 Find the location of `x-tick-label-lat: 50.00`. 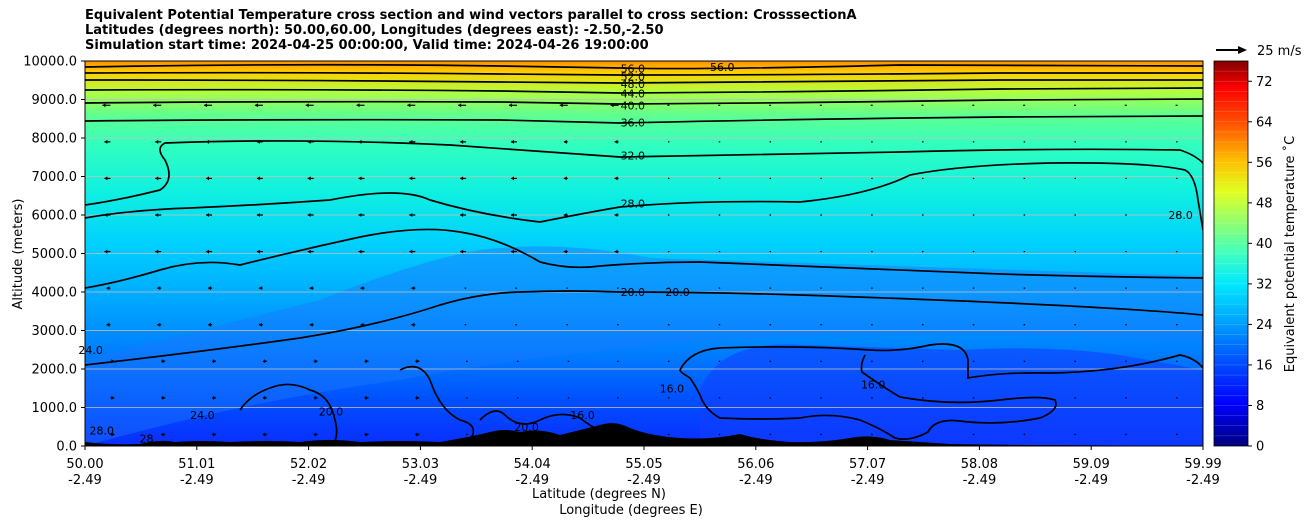

x-tick-label-lat: 50.00 is located at coordinates (84, 464).